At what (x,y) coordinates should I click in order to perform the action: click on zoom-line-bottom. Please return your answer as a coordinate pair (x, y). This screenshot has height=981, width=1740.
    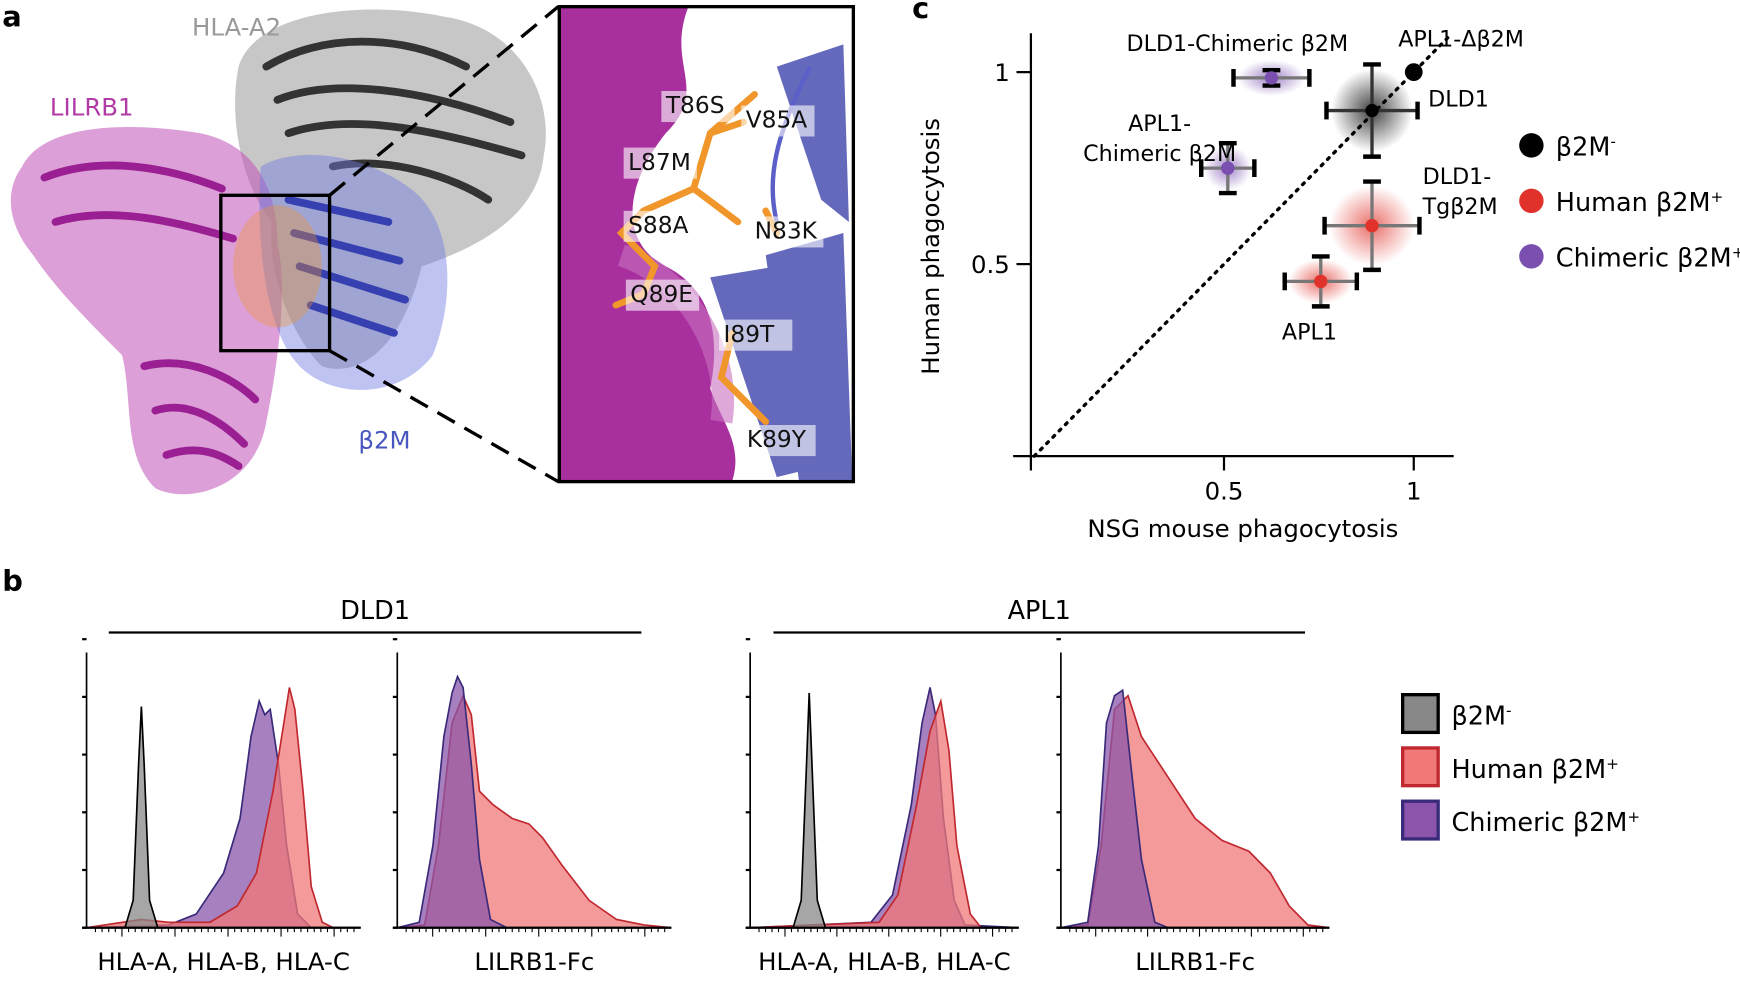
    Looking at the image, I should click on (444, 416).